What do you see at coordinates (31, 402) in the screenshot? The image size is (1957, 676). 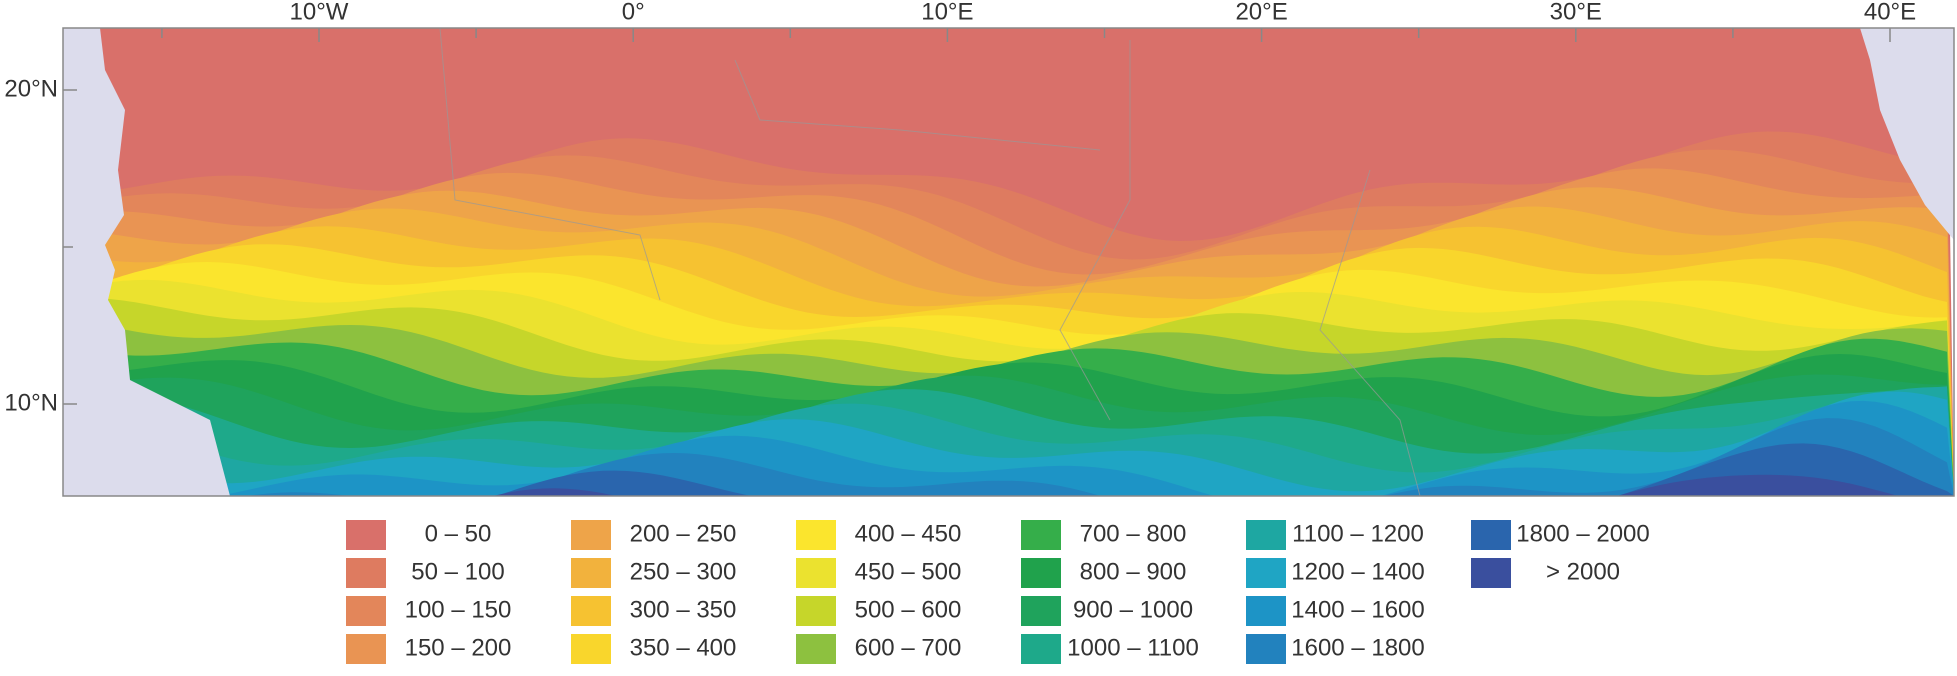 I see `lat-label: 10°N` at bounding box center [31, 402].